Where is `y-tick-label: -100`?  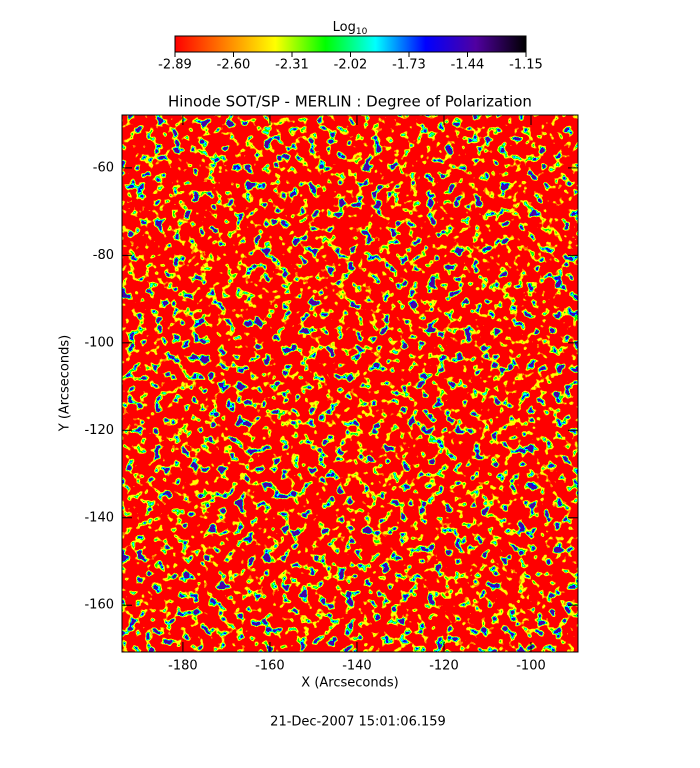
y-tick-label: -100 is located at coordinates (99, 342).